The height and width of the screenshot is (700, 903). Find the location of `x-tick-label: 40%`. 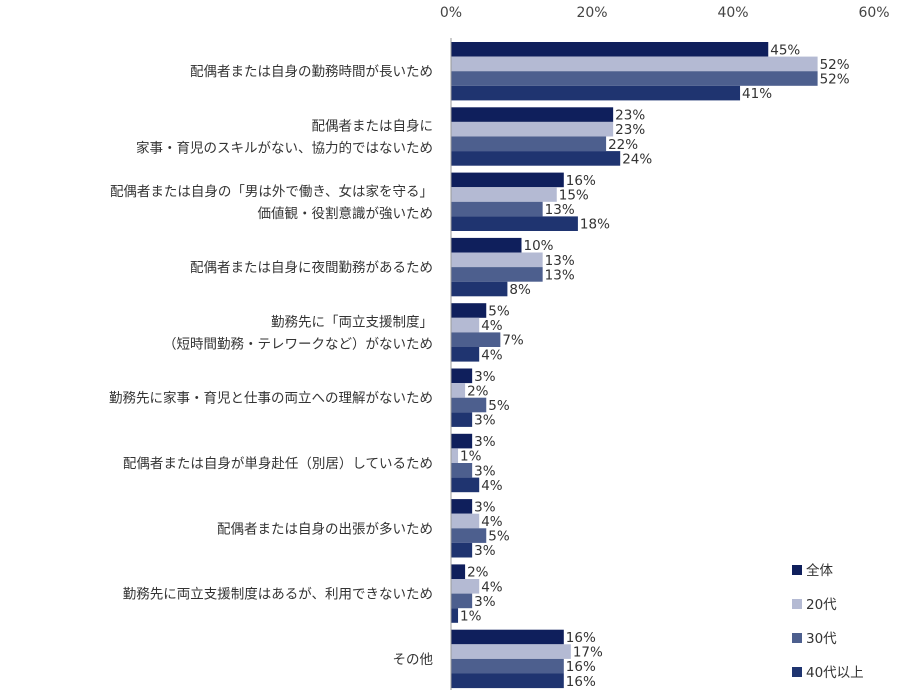

x-tick-label: 40% is located at coordinates (732, 13).